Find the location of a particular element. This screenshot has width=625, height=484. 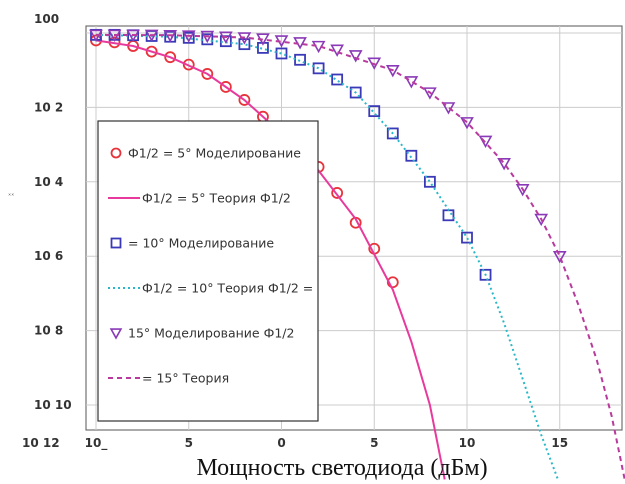

y-tick-label: 10 8 is located at coordinates (48, 331).